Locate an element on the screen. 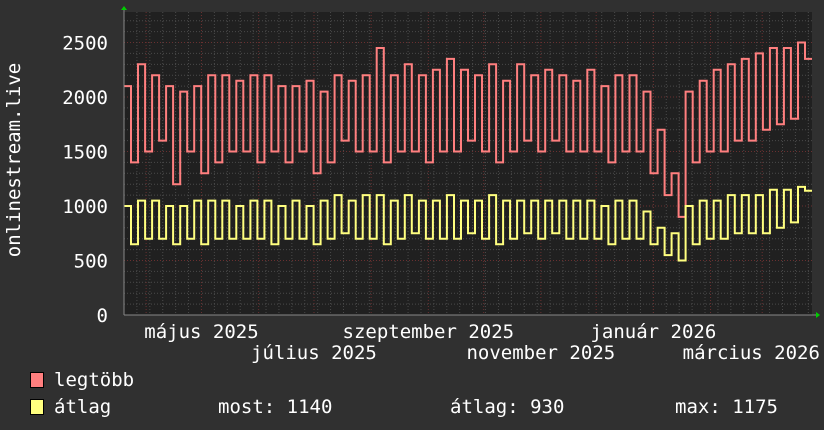 This screenshot has height=430, width=824. y-tick-label: 2500 is located at coordinates (85, 44).